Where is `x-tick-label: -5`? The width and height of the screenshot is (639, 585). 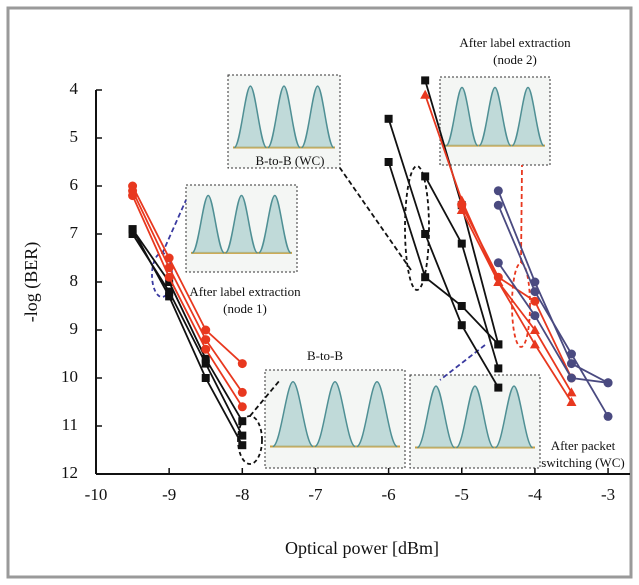 x-tick-label: -5 is located at coordinates (462, 494).